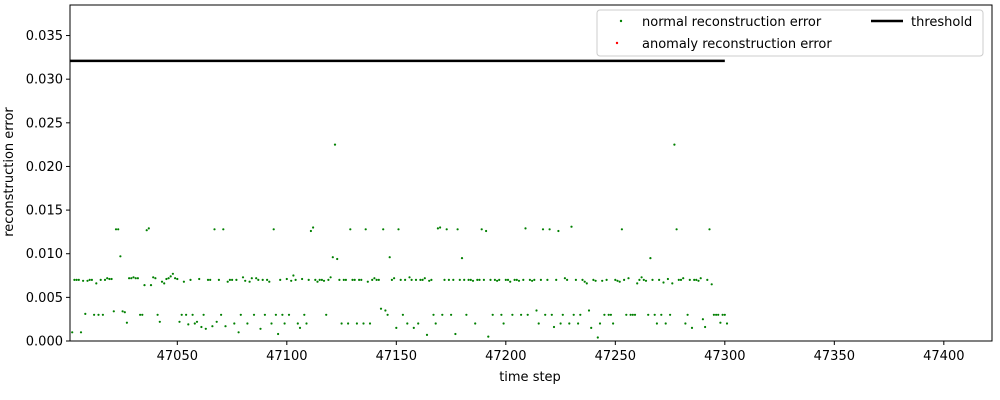 This screenshot has width=1000, height=400. What do you see at coordinates (505, 356) in the screenshot?
I see `x-tick-label: 47200` at bounding box center [505, 356].